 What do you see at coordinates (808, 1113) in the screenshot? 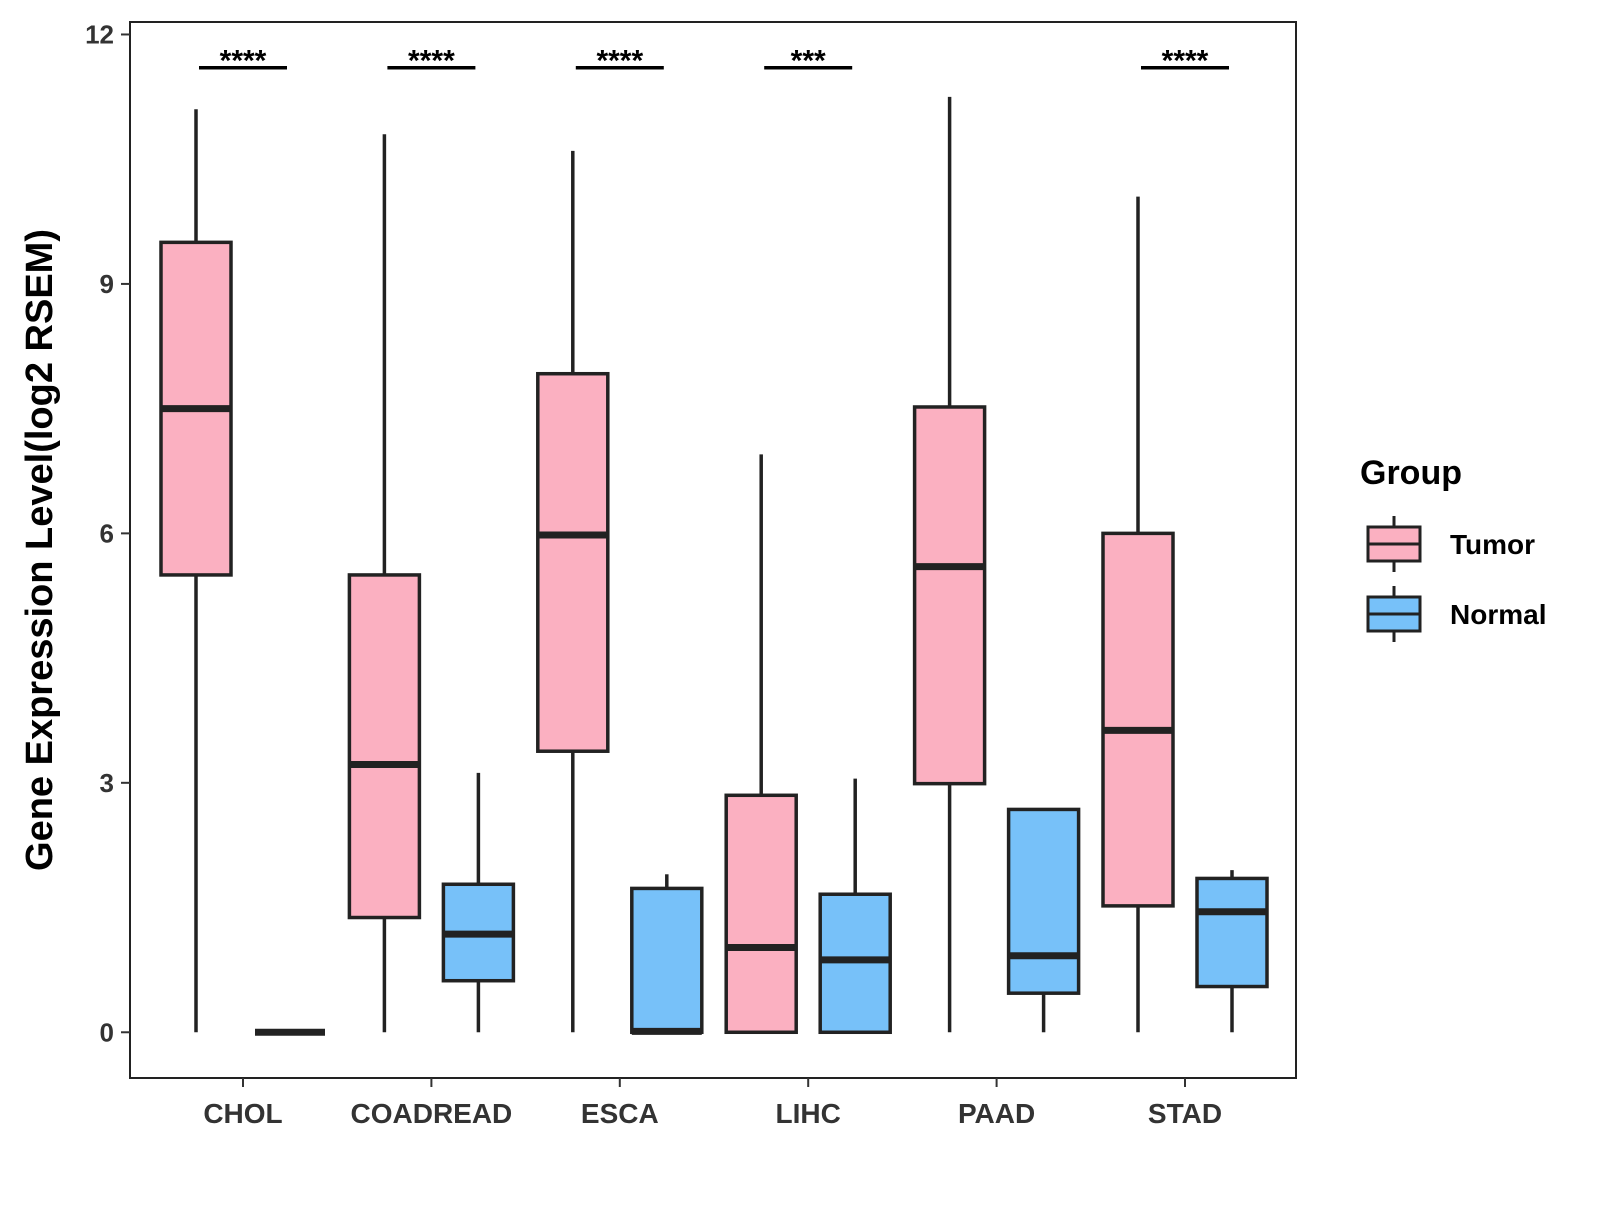
I see `x-tick-label: LIHC` at bounding box center [808, 1113].